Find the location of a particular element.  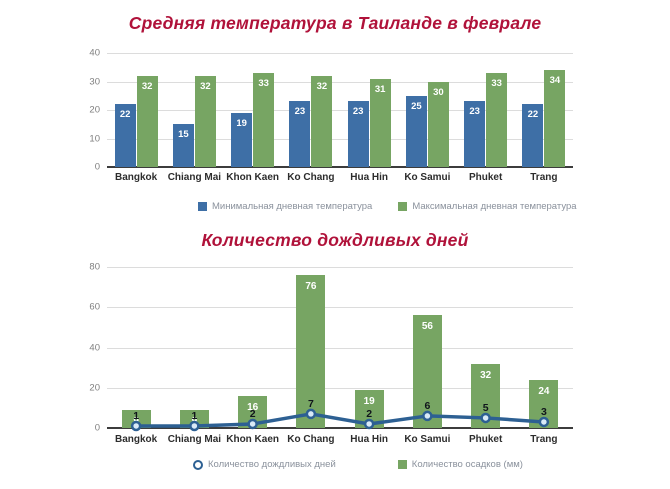

legend-item-precipitation: Количество осадков (мм) is located at coordinates (460, 464).